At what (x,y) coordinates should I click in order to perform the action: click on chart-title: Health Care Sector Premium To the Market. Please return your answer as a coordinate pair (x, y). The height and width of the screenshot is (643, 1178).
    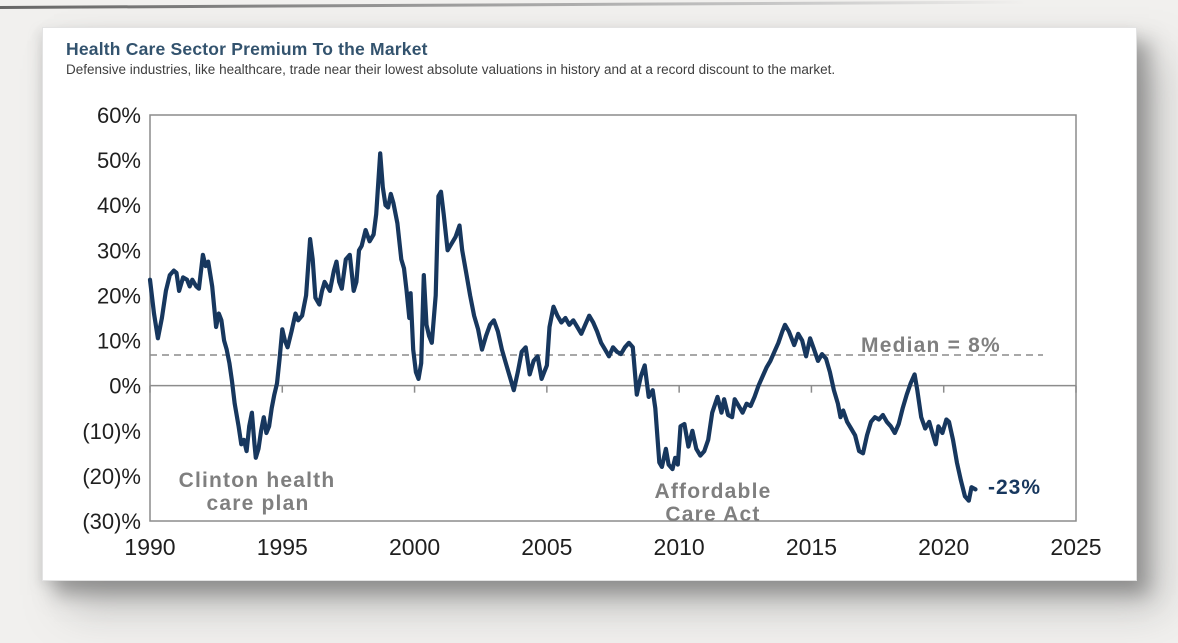
    Looking at the image, I should click on (247, 49).